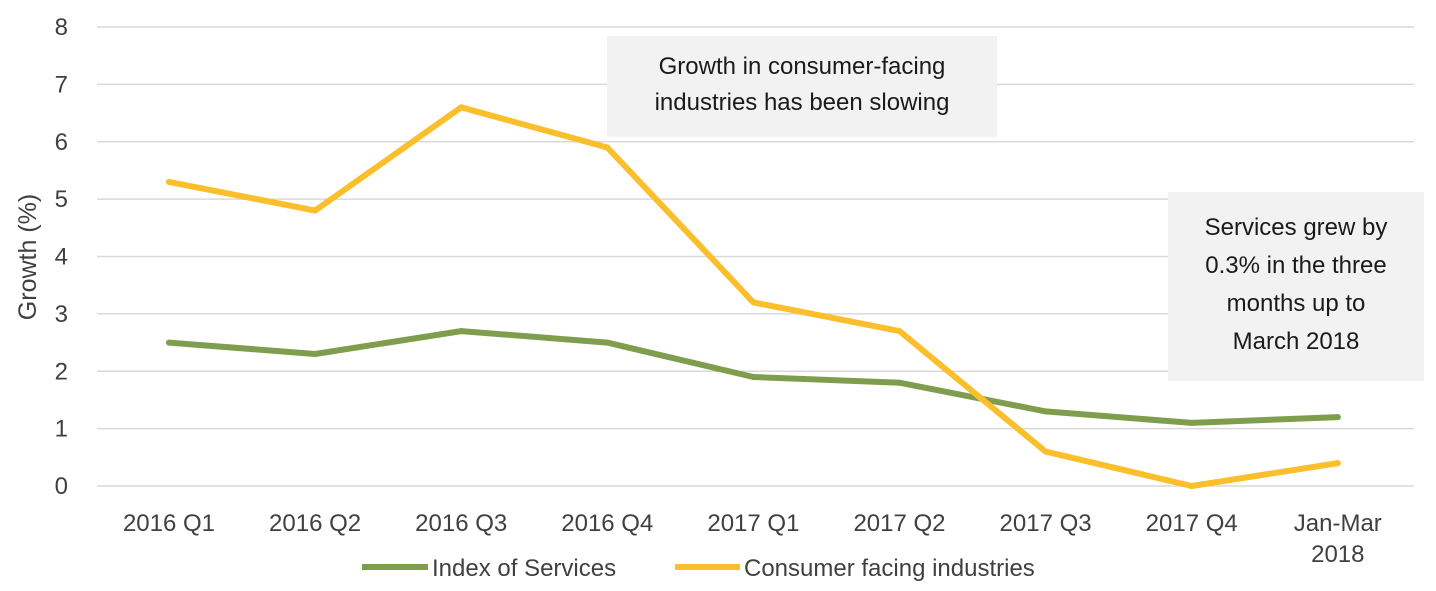  I want to click on x-tick-label: Jan-Mar, so click(1338, 523).